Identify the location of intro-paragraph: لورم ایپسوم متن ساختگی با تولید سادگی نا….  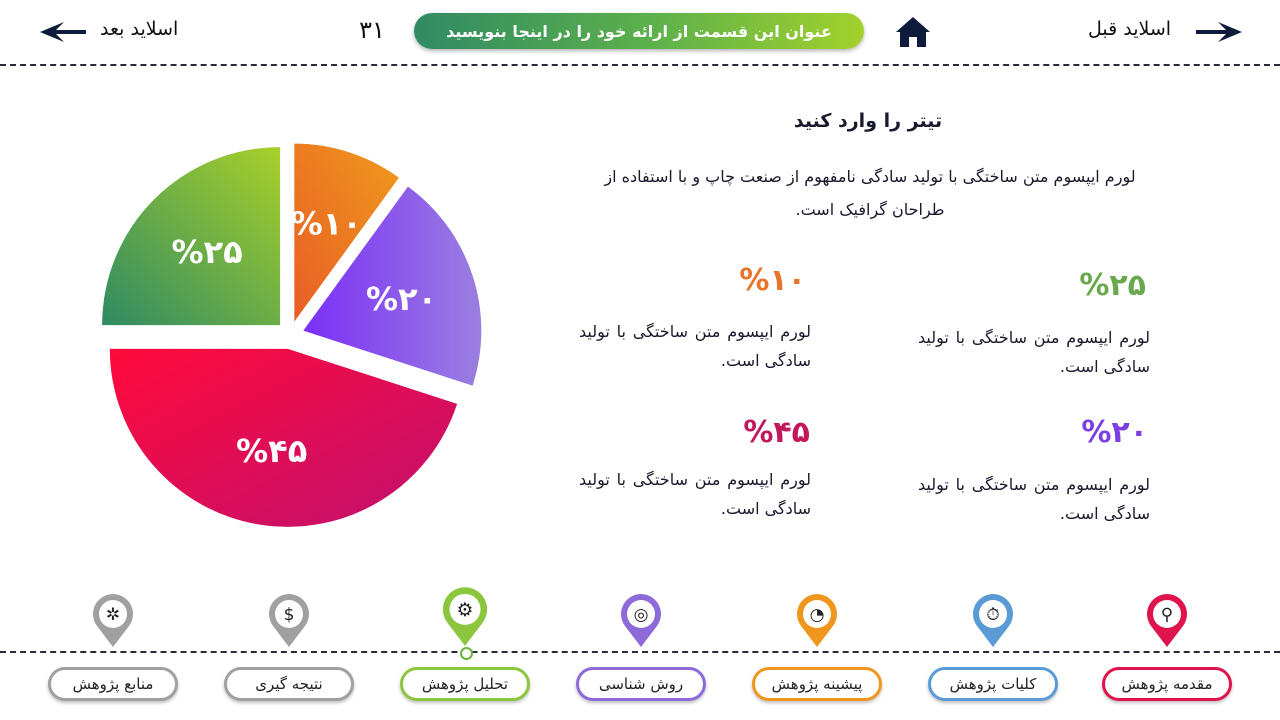
(870, 193).